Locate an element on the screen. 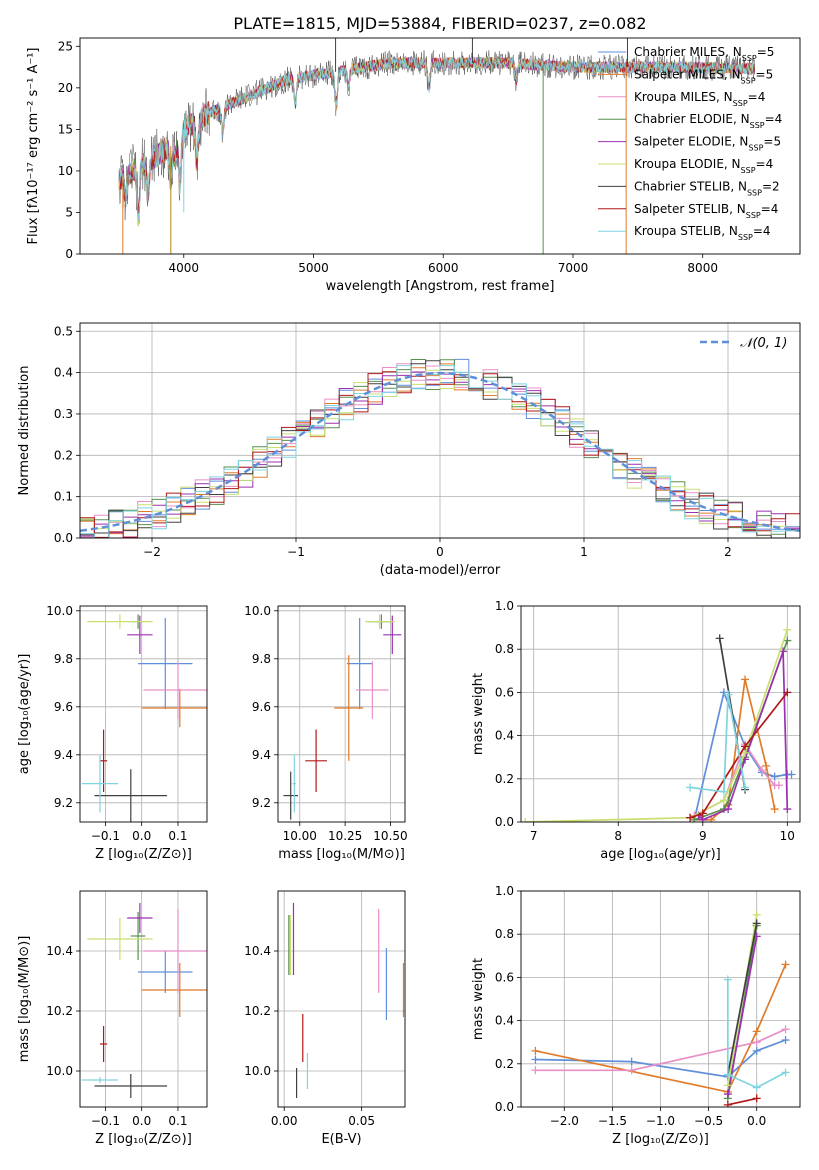 The image size is (819, 1170). y-axis-label: mass [log₁₀(M/M⊙)] is located at coordinates (24, 999).